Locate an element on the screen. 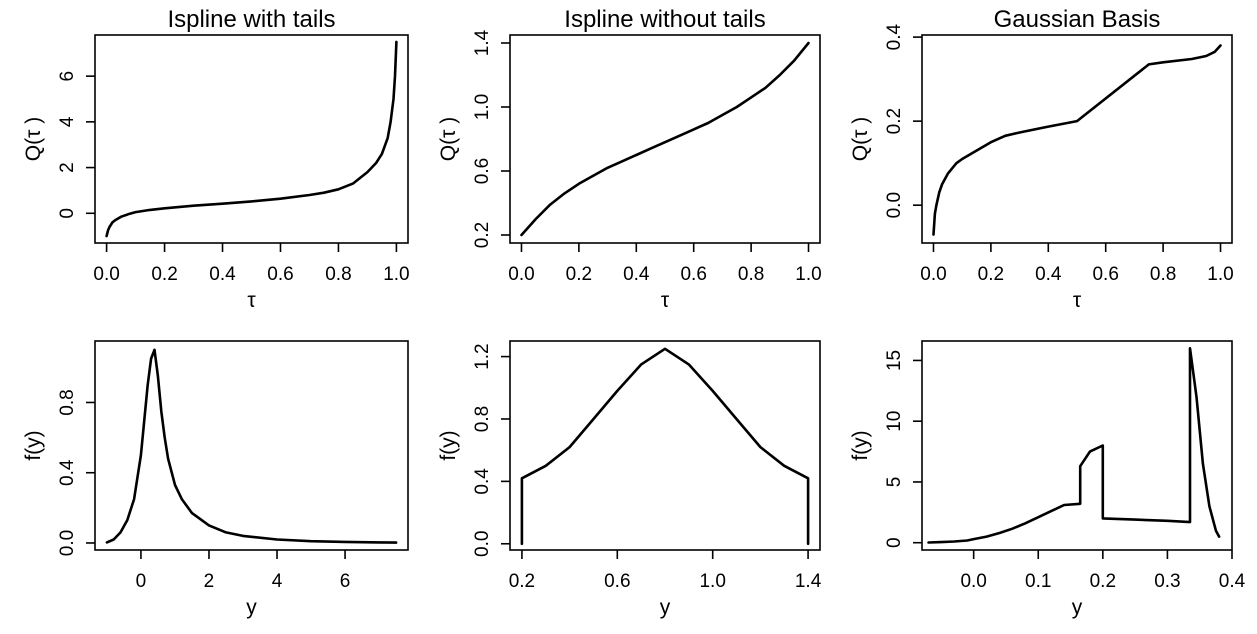  y-tick-label: 10 is located at coordinates (894, 421).